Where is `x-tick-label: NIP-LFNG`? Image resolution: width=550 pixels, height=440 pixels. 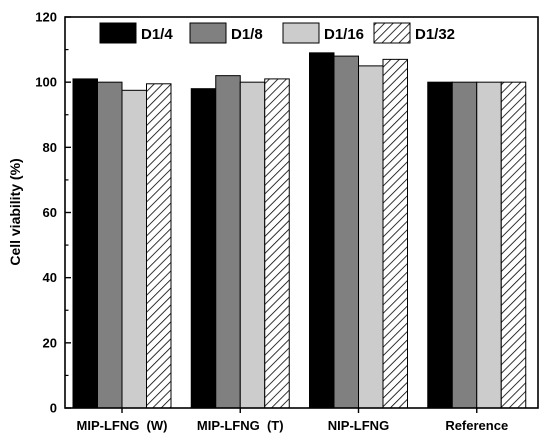 x-tick-label: NIP-LFNG is located at coordinates (358, 425).